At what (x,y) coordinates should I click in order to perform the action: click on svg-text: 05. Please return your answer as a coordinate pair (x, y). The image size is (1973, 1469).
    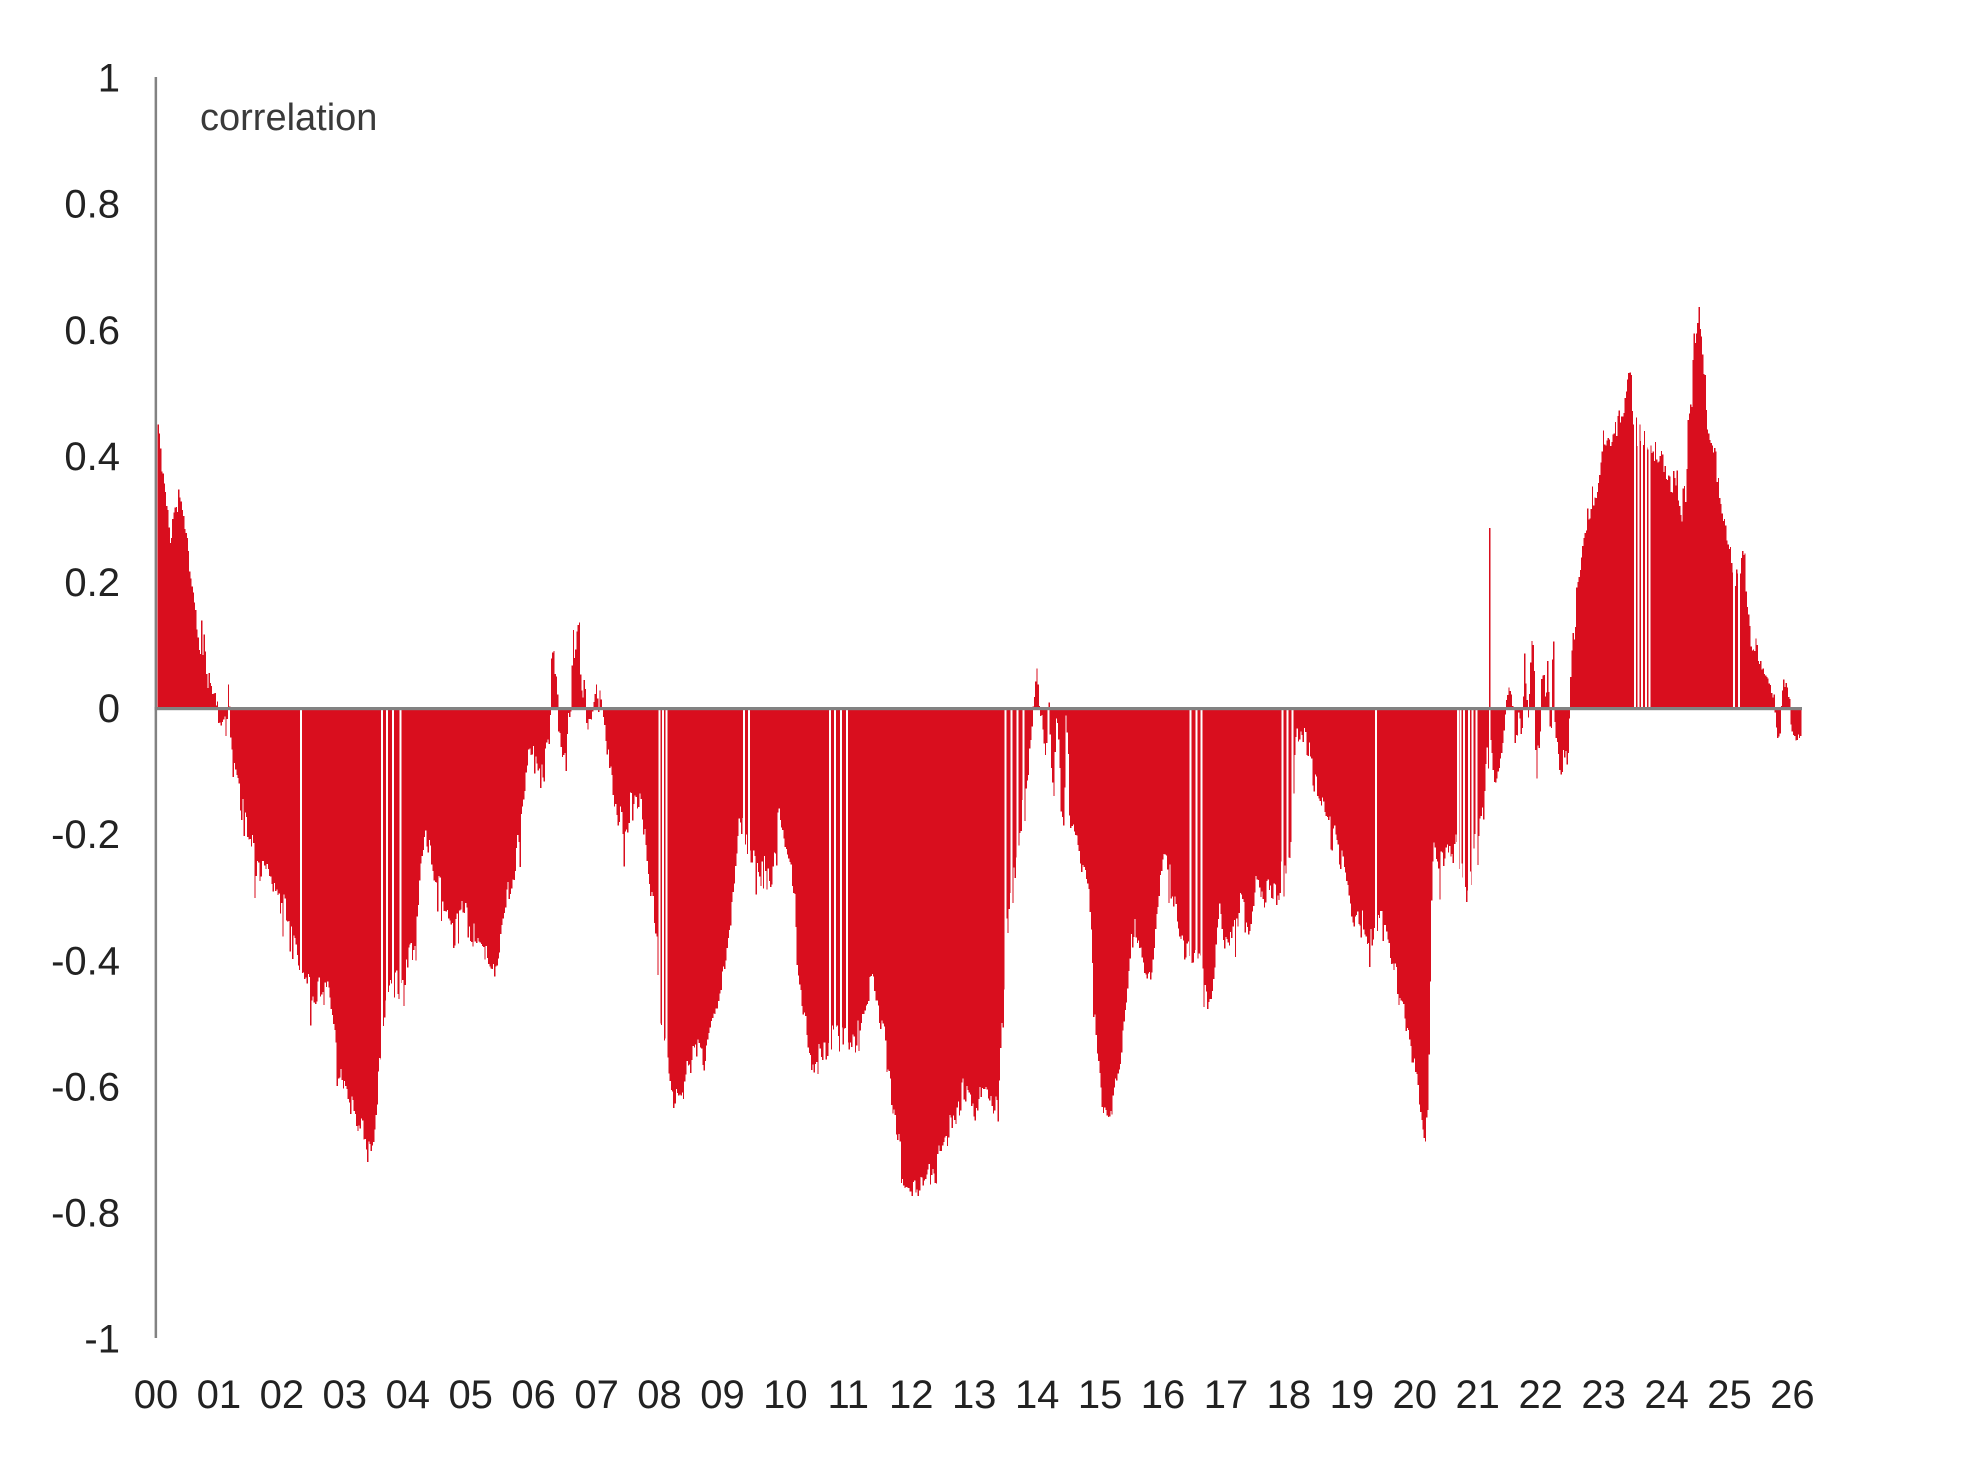
    Looking at the image, I should click on (470, 1395).